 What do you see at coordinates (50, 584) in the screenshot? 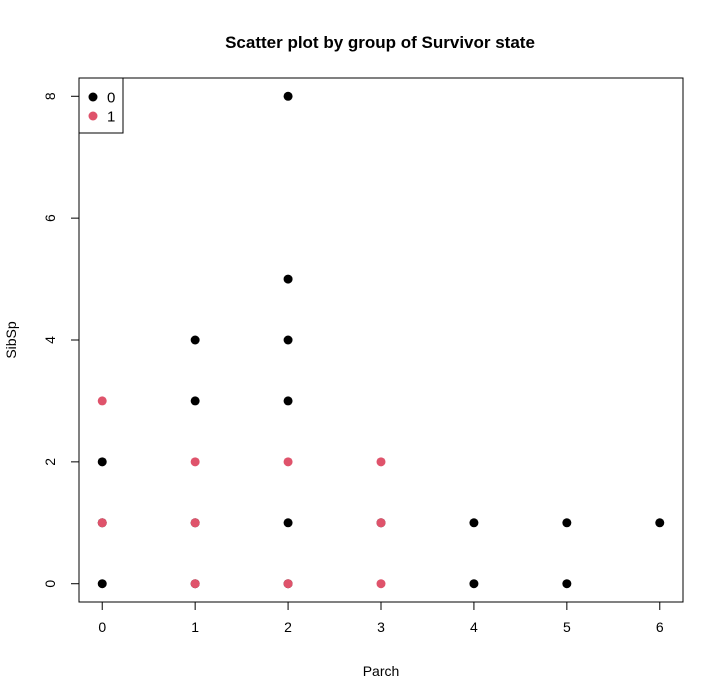
I see `y-tick-label: 0` at bounding box center [50, 584].